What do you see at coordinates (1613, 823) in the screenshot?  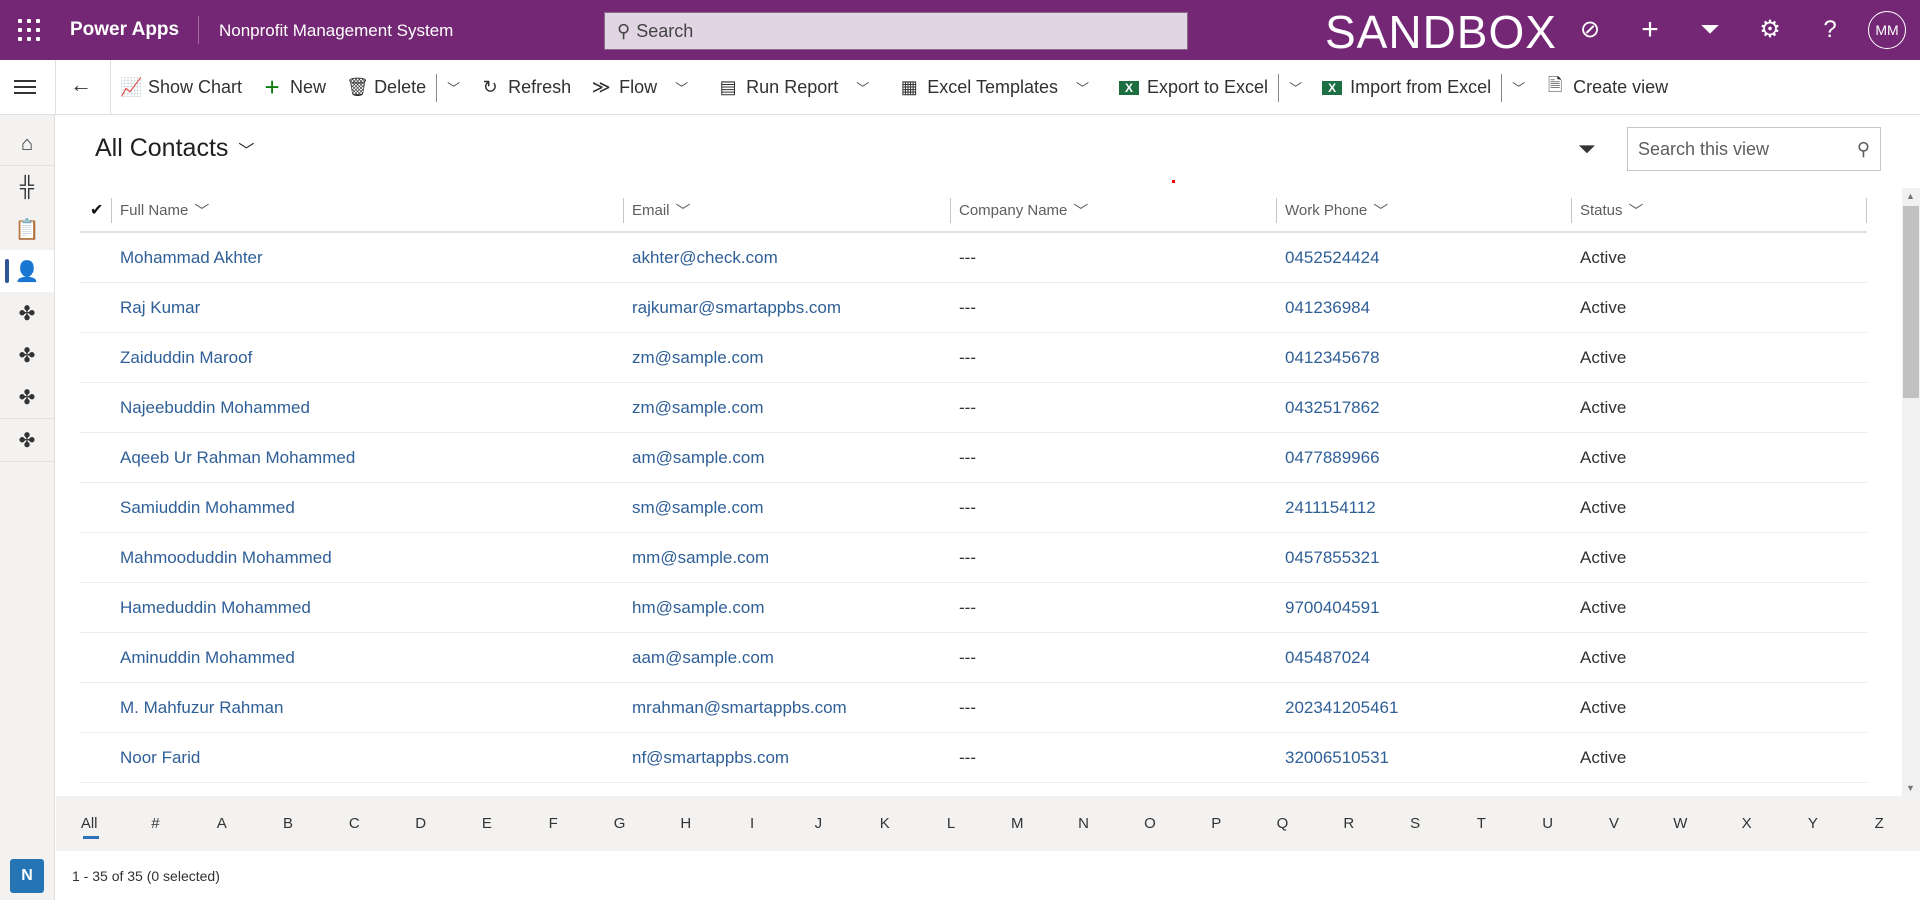 I see `alpha-filter-v: V` at bounding box center [1613, 823].